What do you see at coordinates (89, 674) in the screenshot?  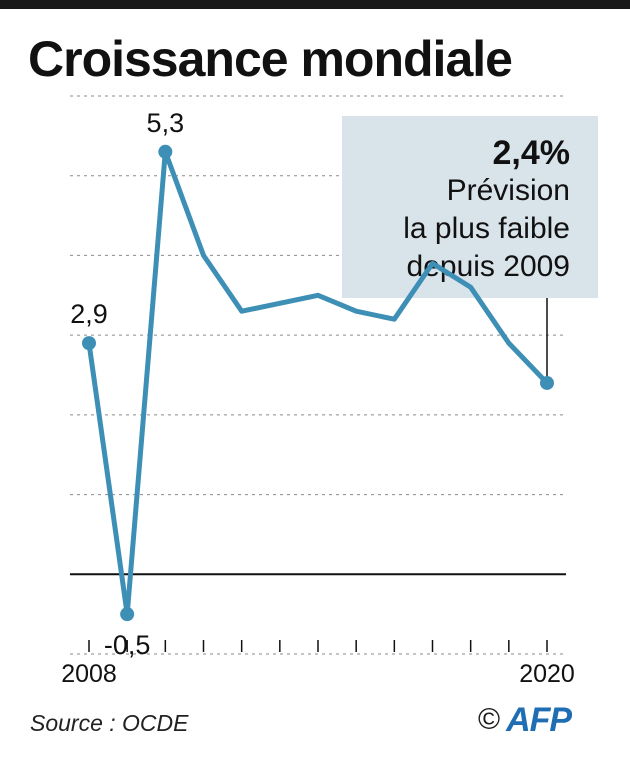 I see `x-tick-label: 2008` at bounding box center [89, 674].